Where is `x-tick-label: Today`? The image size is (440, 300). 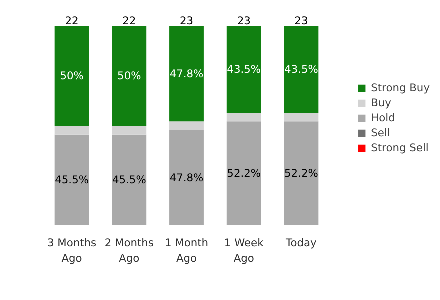 x-tick-label: Today is located at coordinates (301, 243).